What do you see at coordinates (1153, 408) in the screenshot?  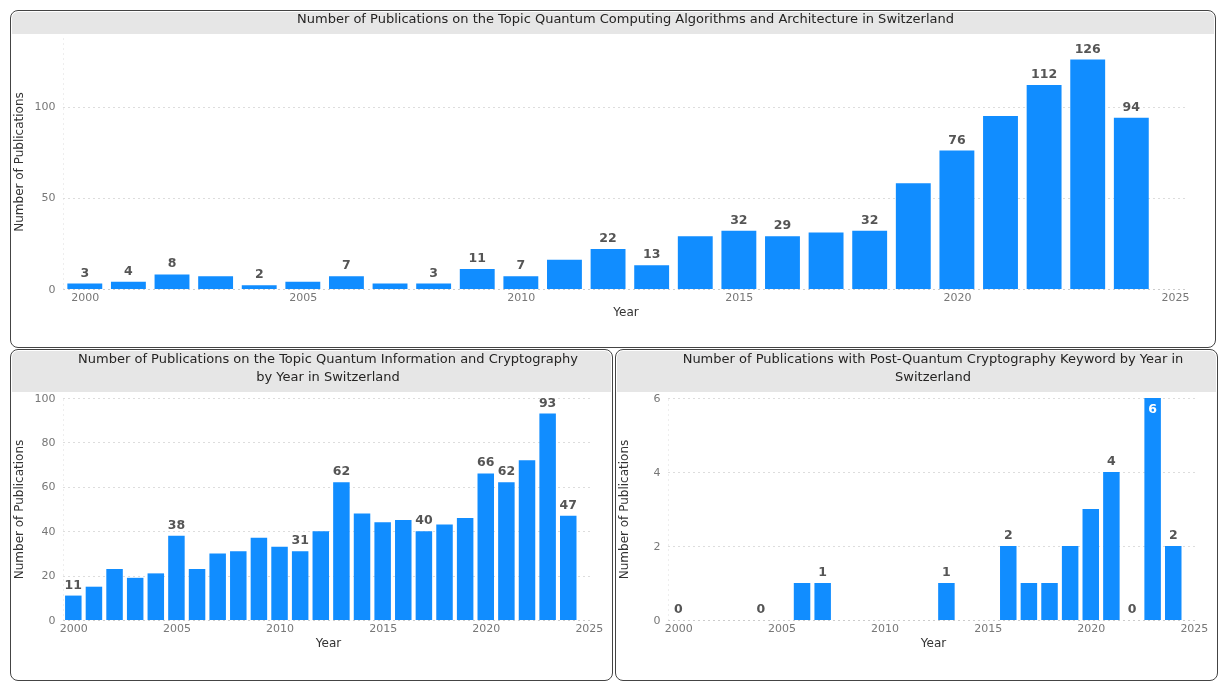 I see `data-label: 6` at bounding box center [1153, 408].